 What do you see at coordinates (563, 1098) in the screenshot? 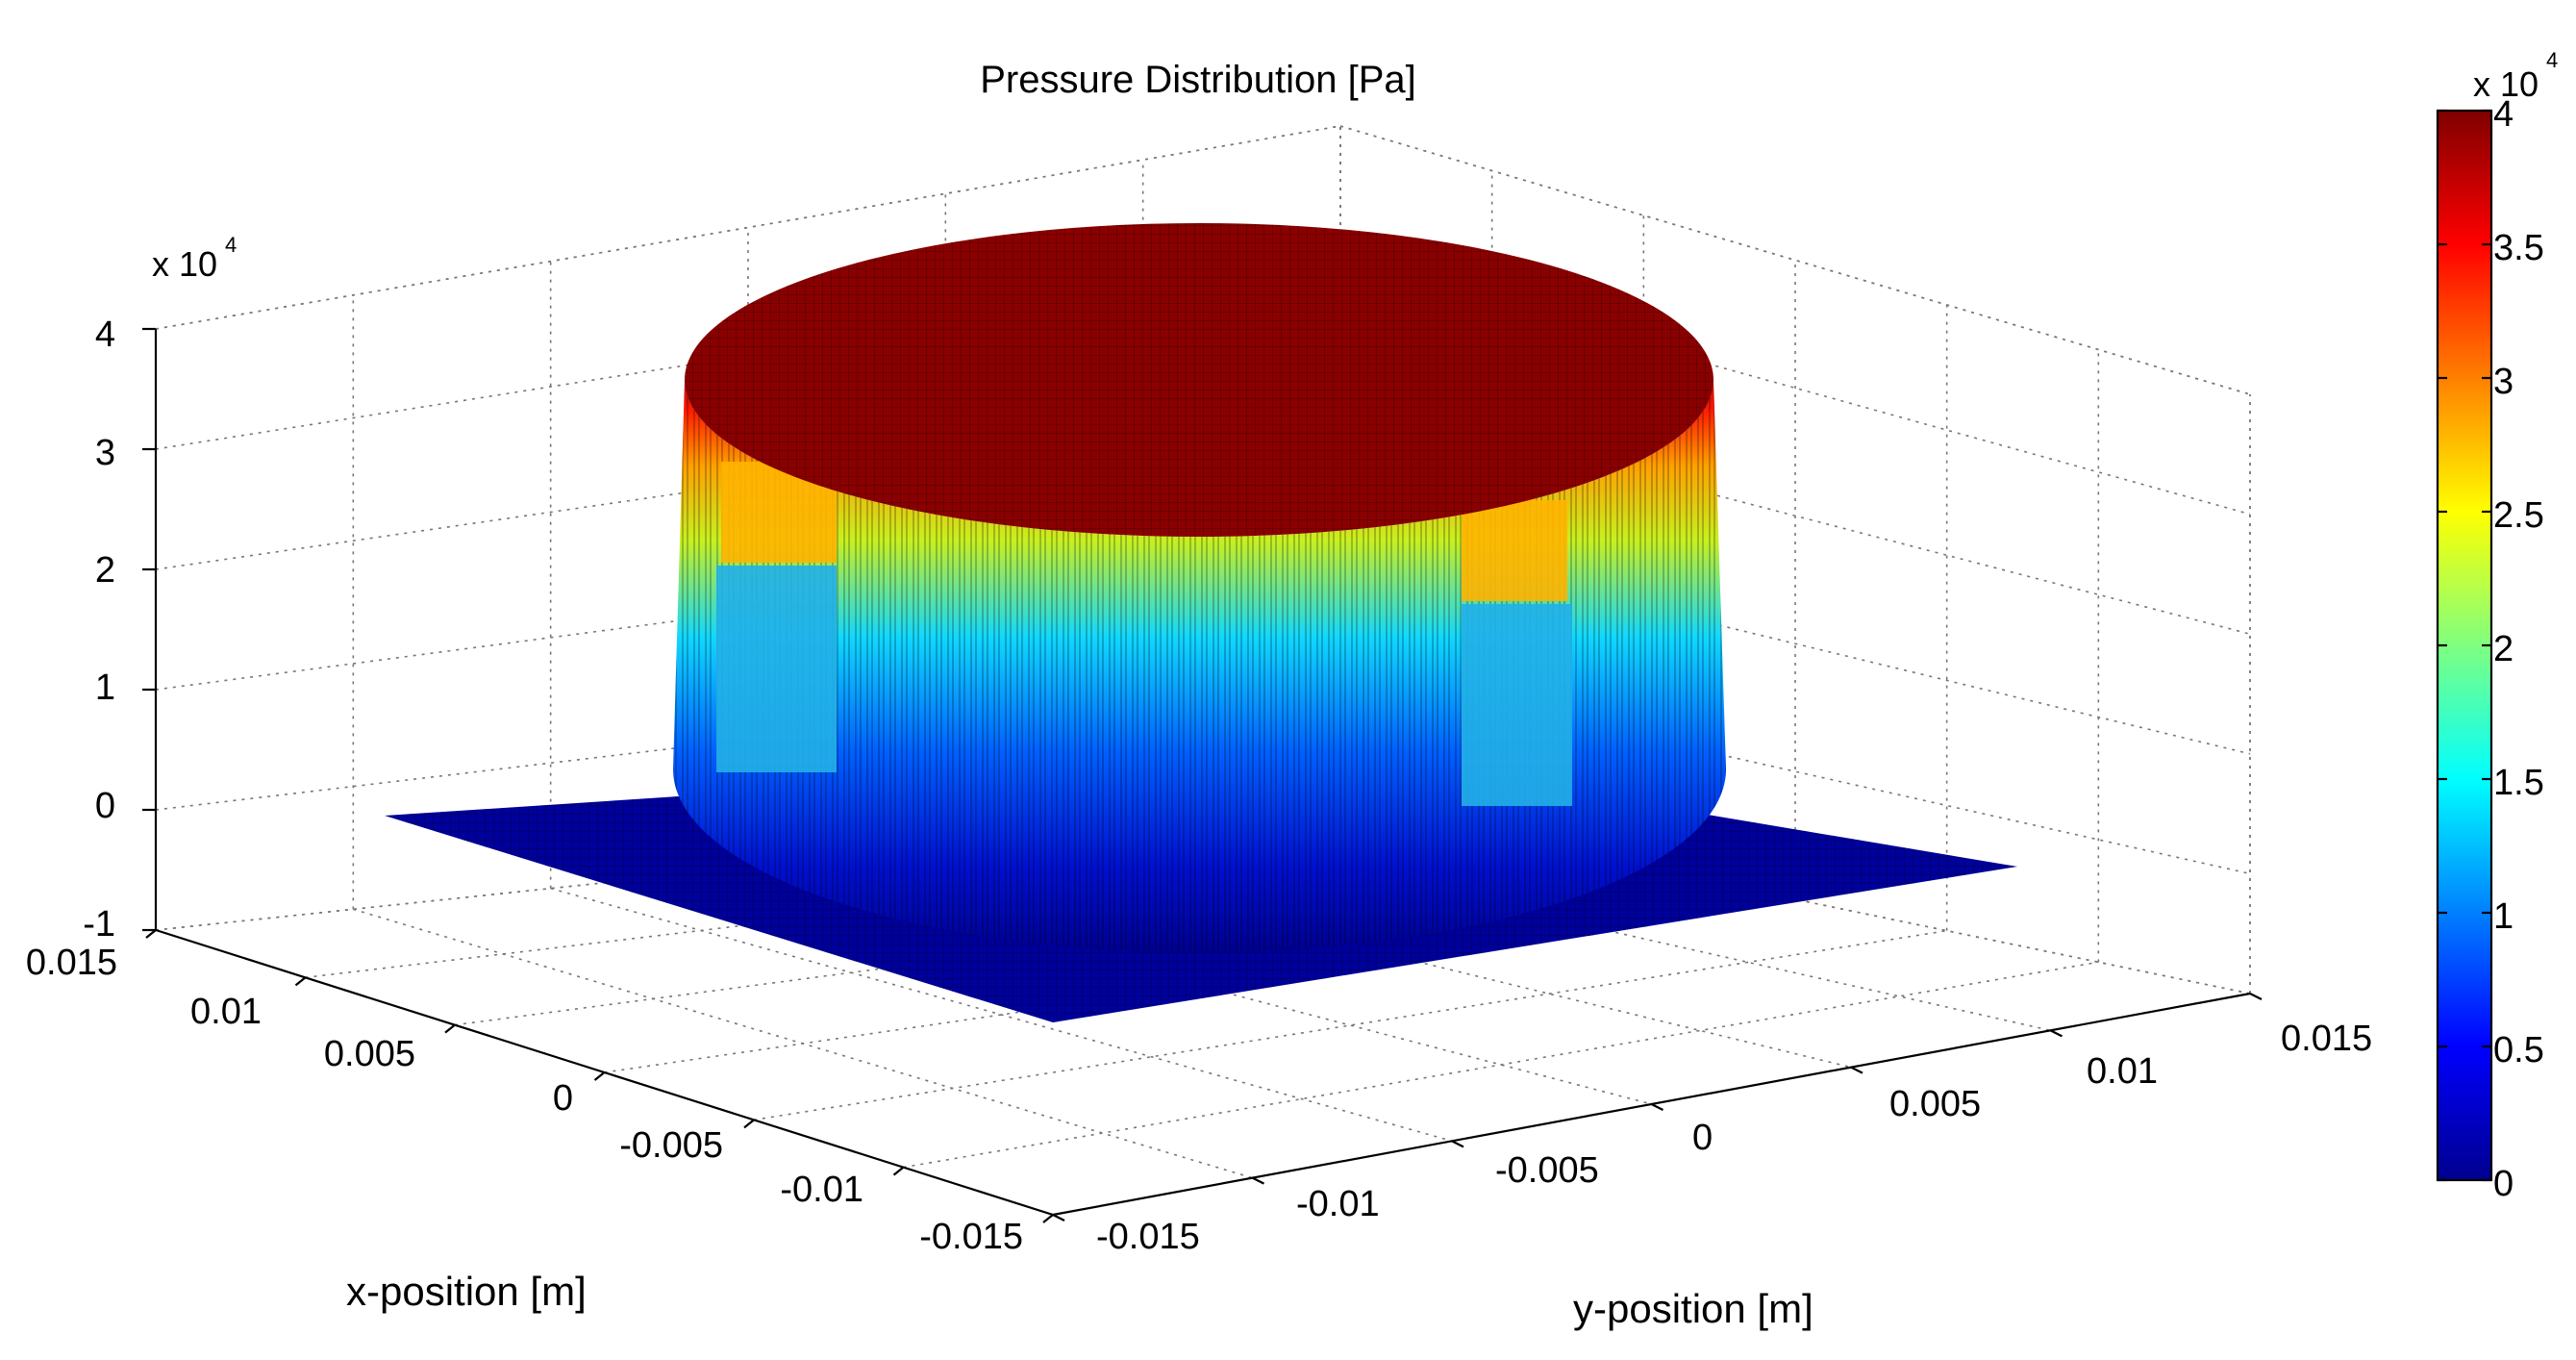
I see `x-tick-label: 0` at bounding box center [563, 1098].